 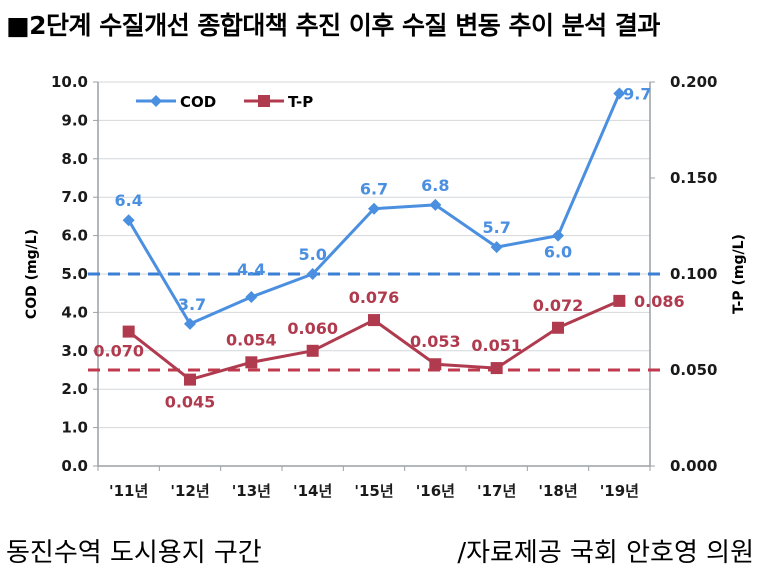 I want to click on footer-location: 동진수역 도시용지 구간, so click(x=134, y=553).